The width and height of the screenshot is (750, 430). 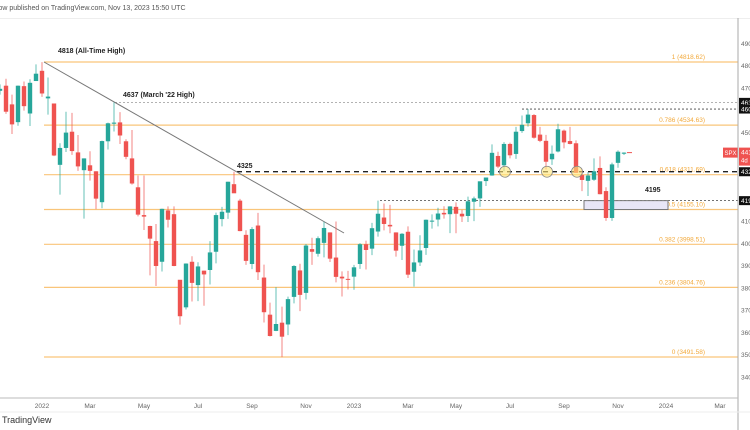 I want to click on last-price-label: 4411, so click(x=745, y=153).